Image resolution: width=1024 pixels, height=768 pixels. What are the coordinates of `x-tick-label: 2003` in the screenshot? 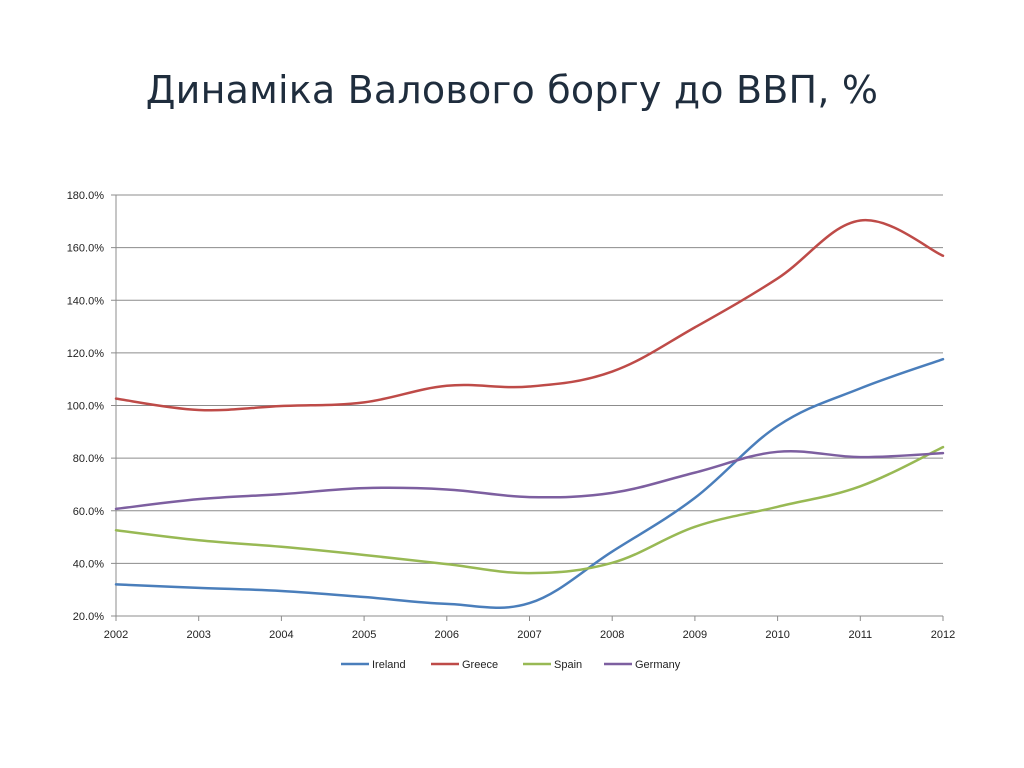 It's located at (198, 635).